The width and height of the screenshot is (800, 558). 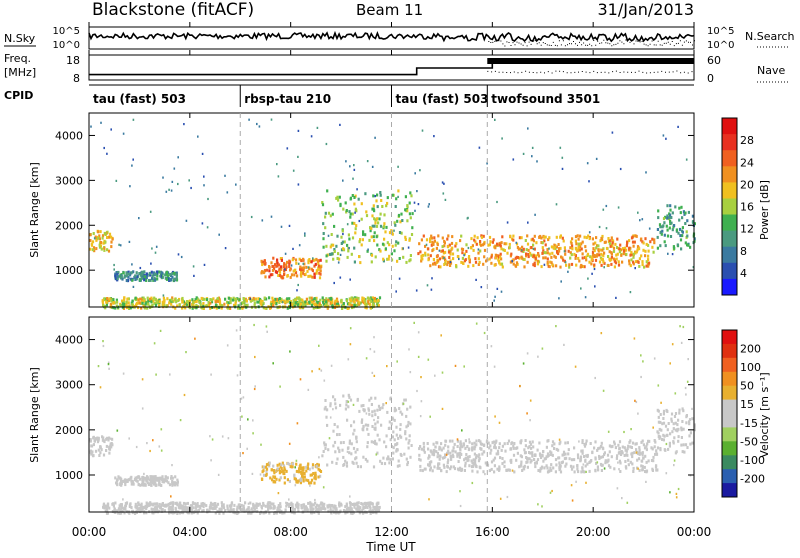 What do you see at coordinates (729, 239) in the screenshot?
I see `colorbar-swatch` at bounding box center [729, 239].